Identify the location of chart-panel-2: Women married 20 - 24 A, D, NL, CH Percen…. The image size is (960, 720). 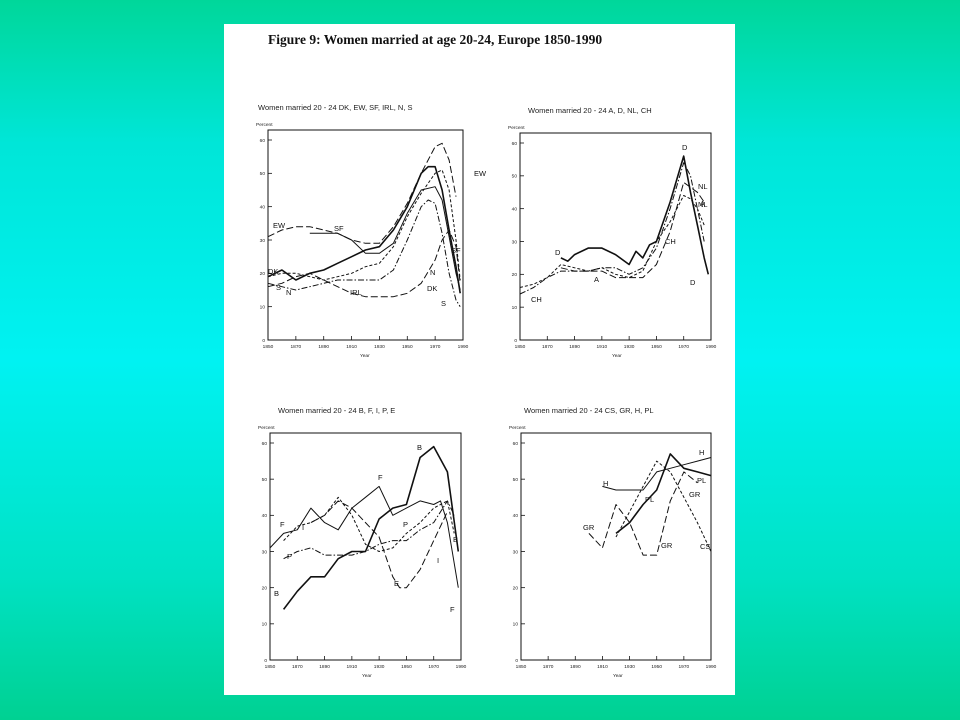
(612, 232).